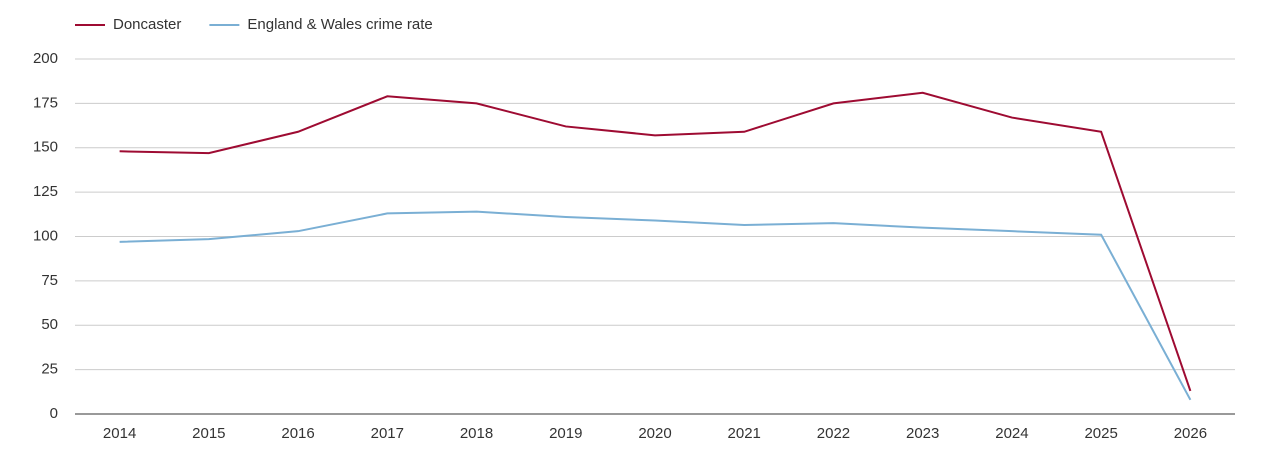 The height and width of the screenshot is (455, 1270). Describe the element at coordinates (45, 58) in the screenshot. I see `y-tick-label: 200` at that location.